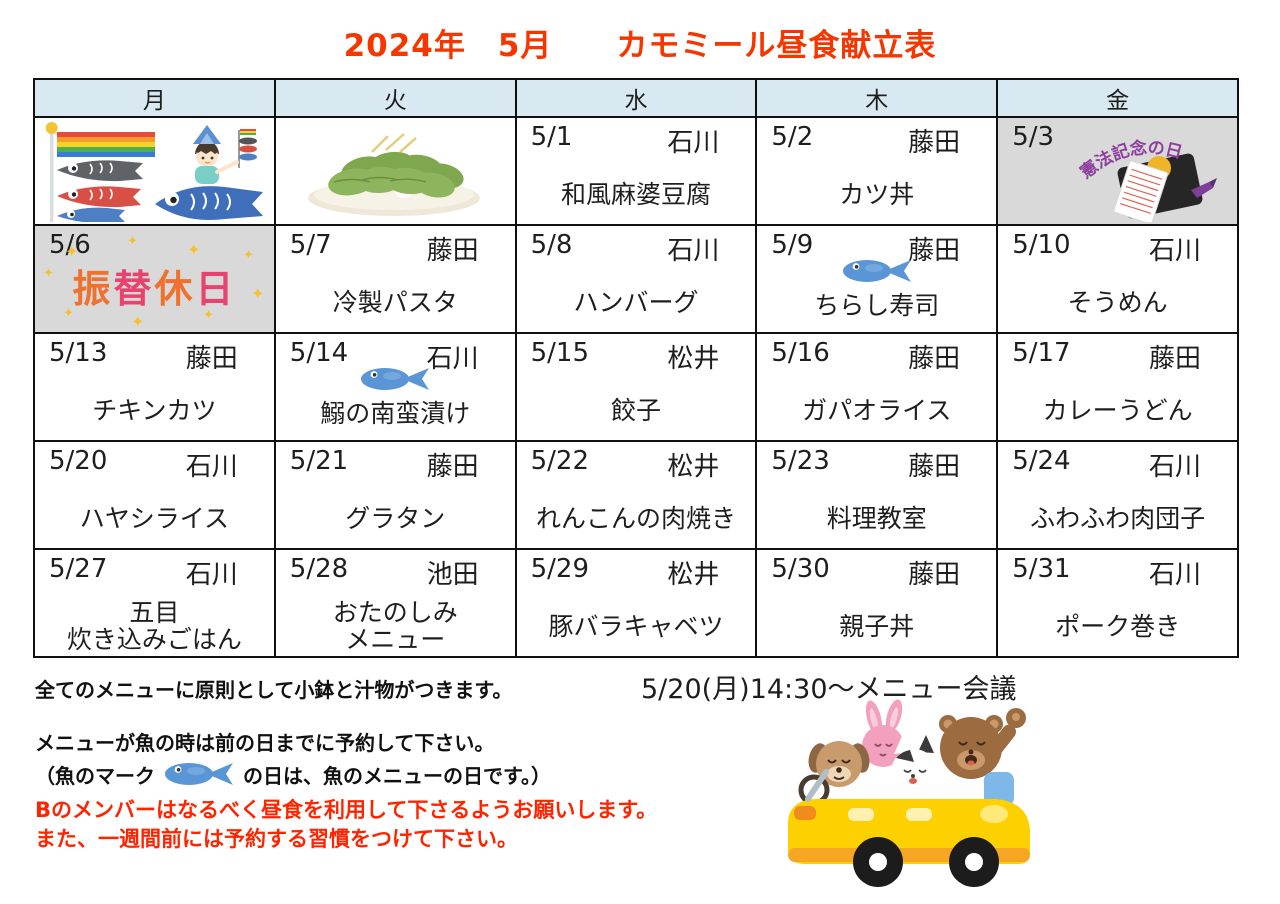 The width and height of the screenshot is (1280, 904). Describe the element at coordinates (1146, 179) in the screenshot. I see `constitution-day-illustration: 憲法記念の日` at that location.